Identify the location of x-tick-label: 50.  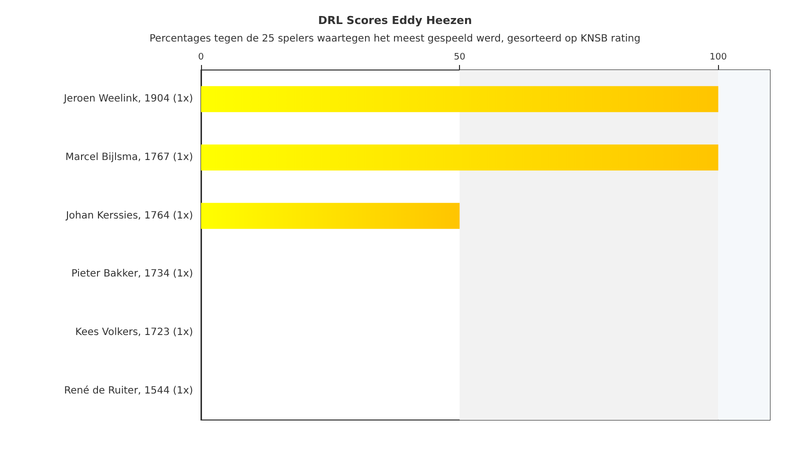
(460, 57).